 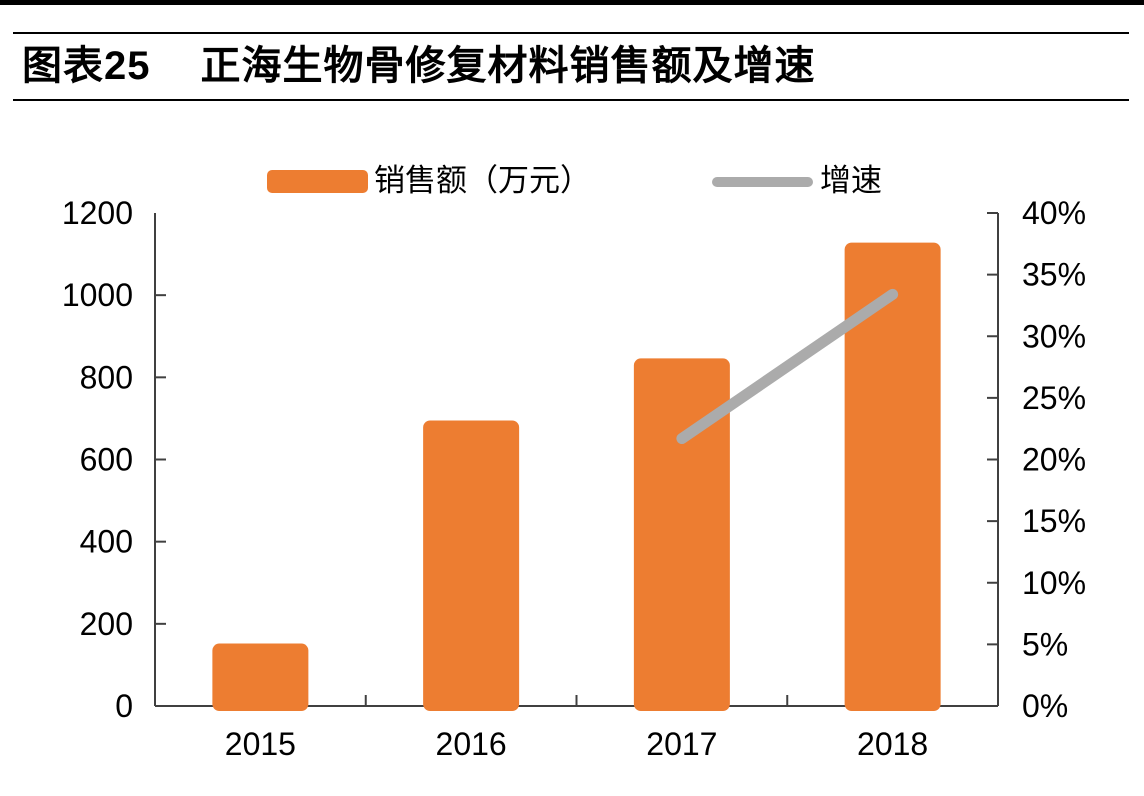 What do you see at coordinates (681, 744) in the screenshot?
I see `x-axis-label-2017: 2017` at bounding box center [681, 744].